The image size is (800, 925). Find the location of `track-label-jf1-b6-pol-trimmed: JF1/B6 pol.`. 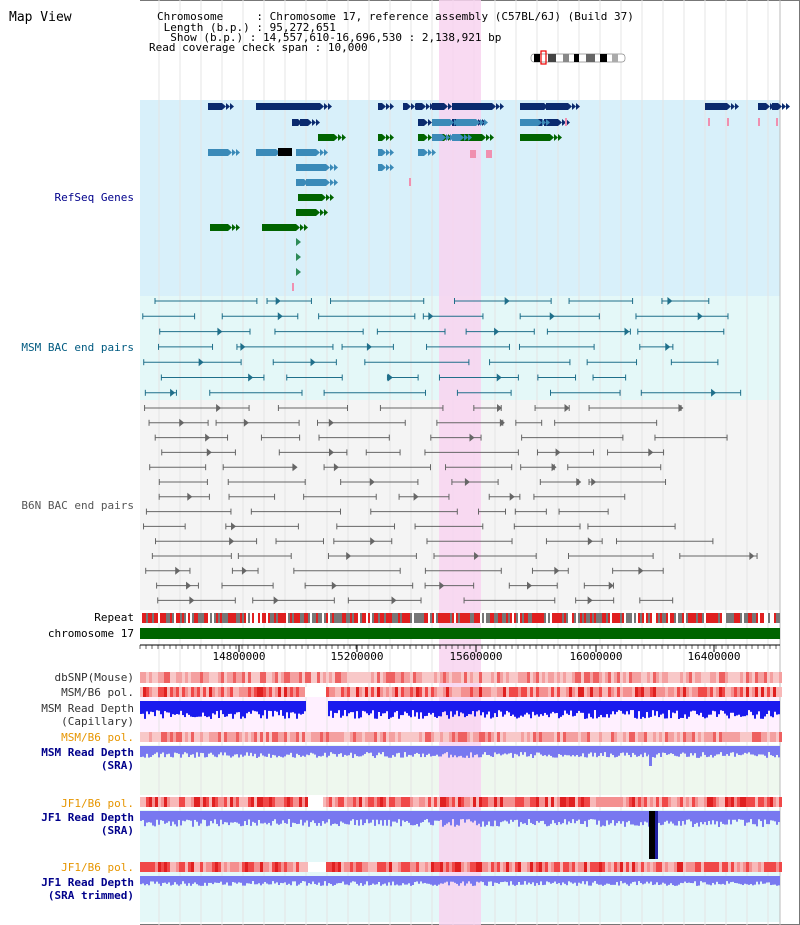

track-label-jf1-b6-pol-trimmed: JF1/B6 pol. is located at coordinates (97, 867).